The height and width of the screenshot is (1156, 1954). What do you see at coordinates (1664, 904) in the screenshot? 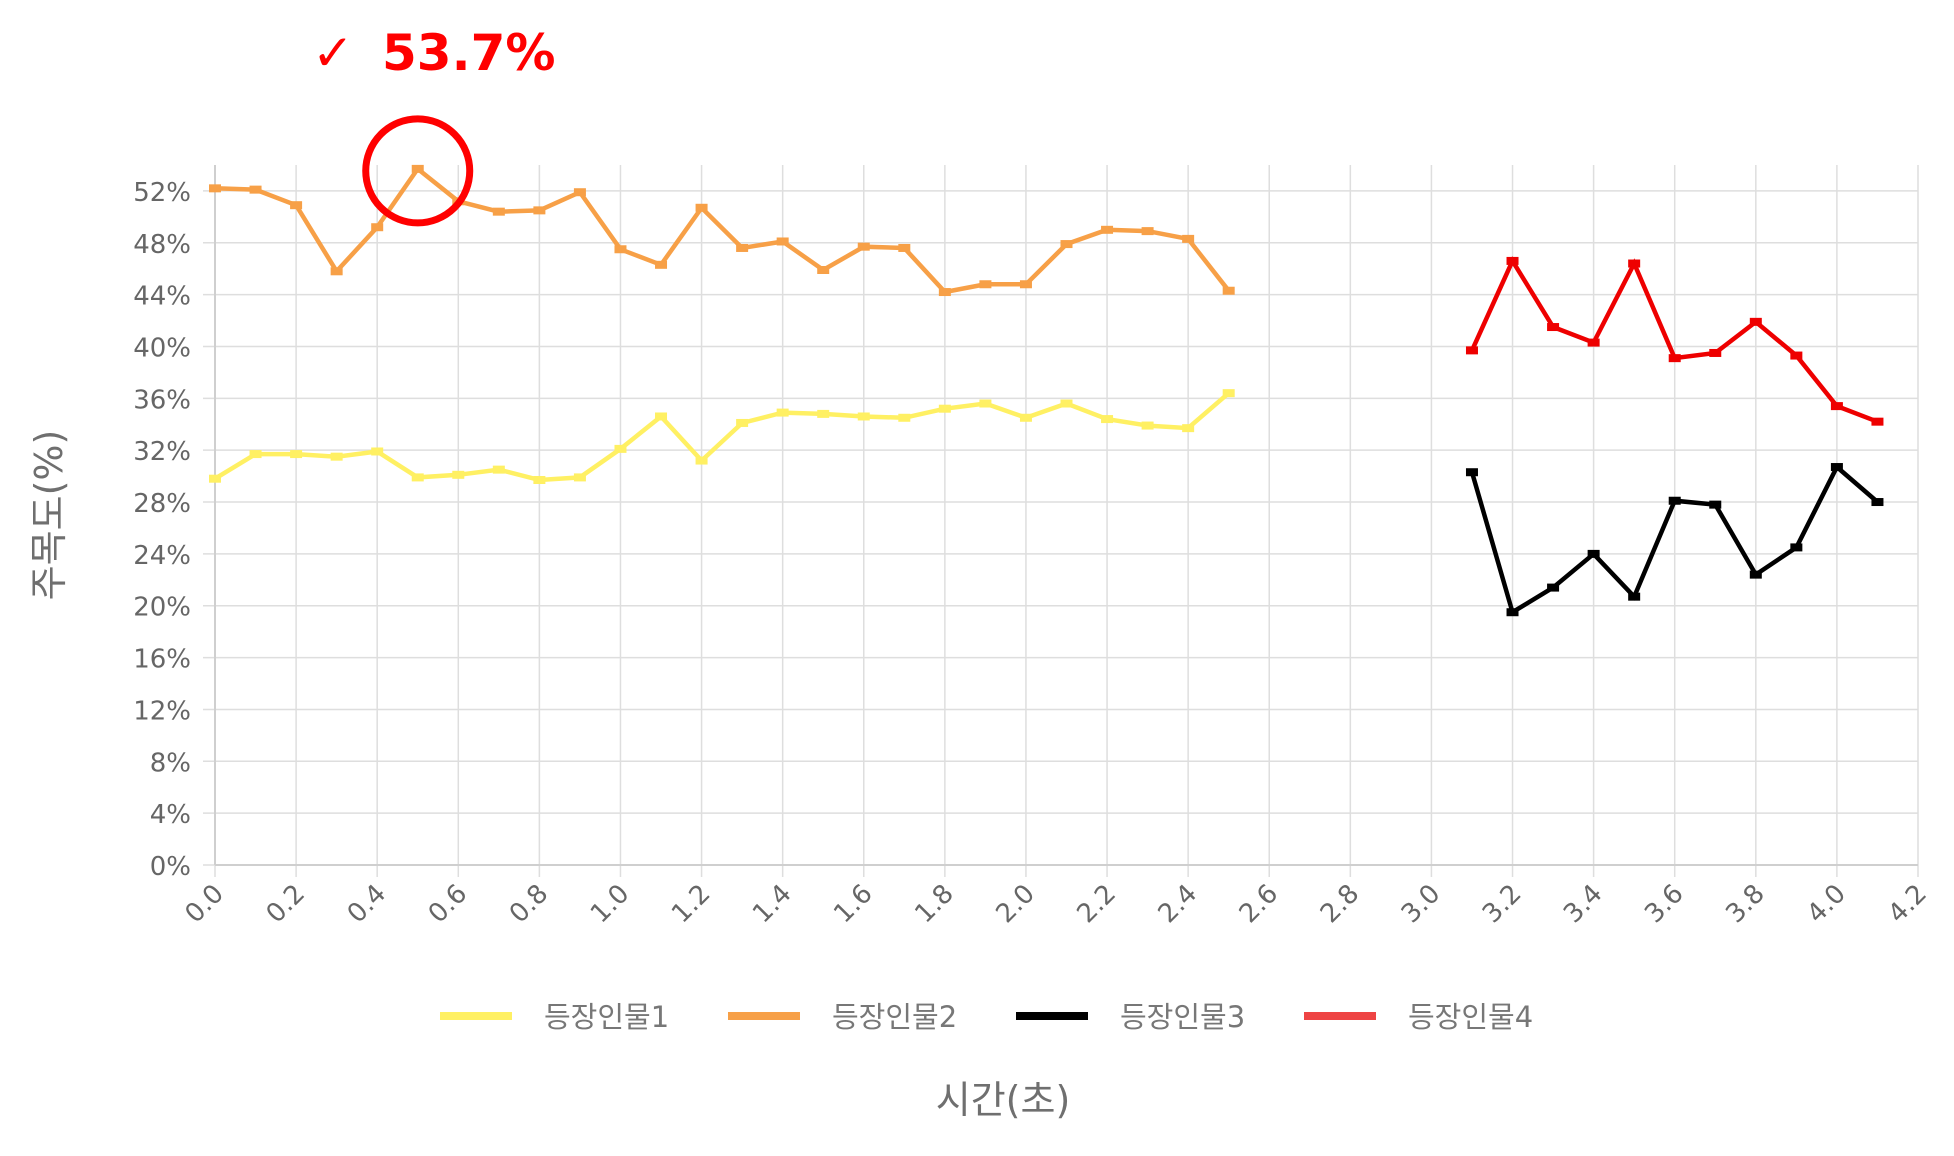
I see `x-tick-label: 3.6` at bounding box center [1664, 904].